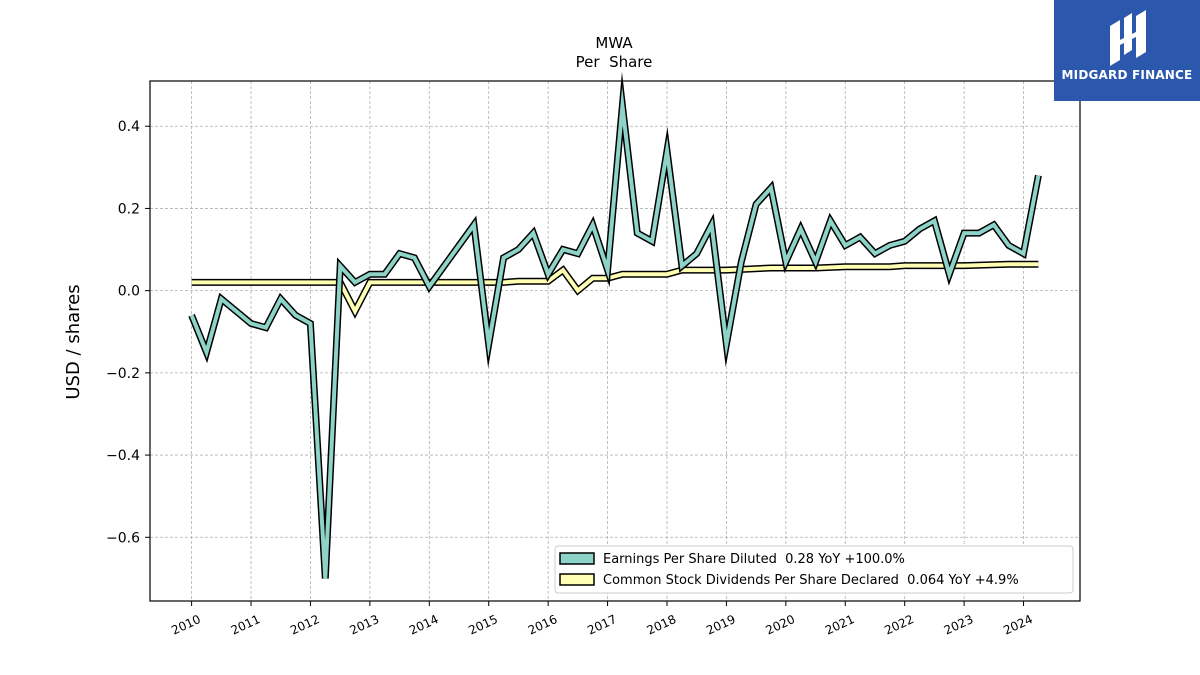 The width and height of the screenshot is (1200, 675). Describe the element at coordinates (1127, 75) in the screenshot. I see `logo-text: MIDGARD FINANCE` at that location.